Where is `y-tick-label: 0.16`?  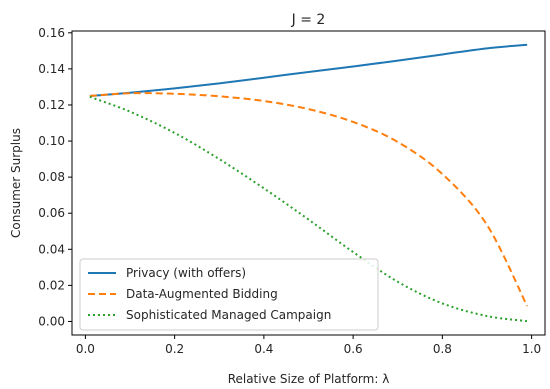 y-tick-label: 0.16 is located at coordinates (51, 33).